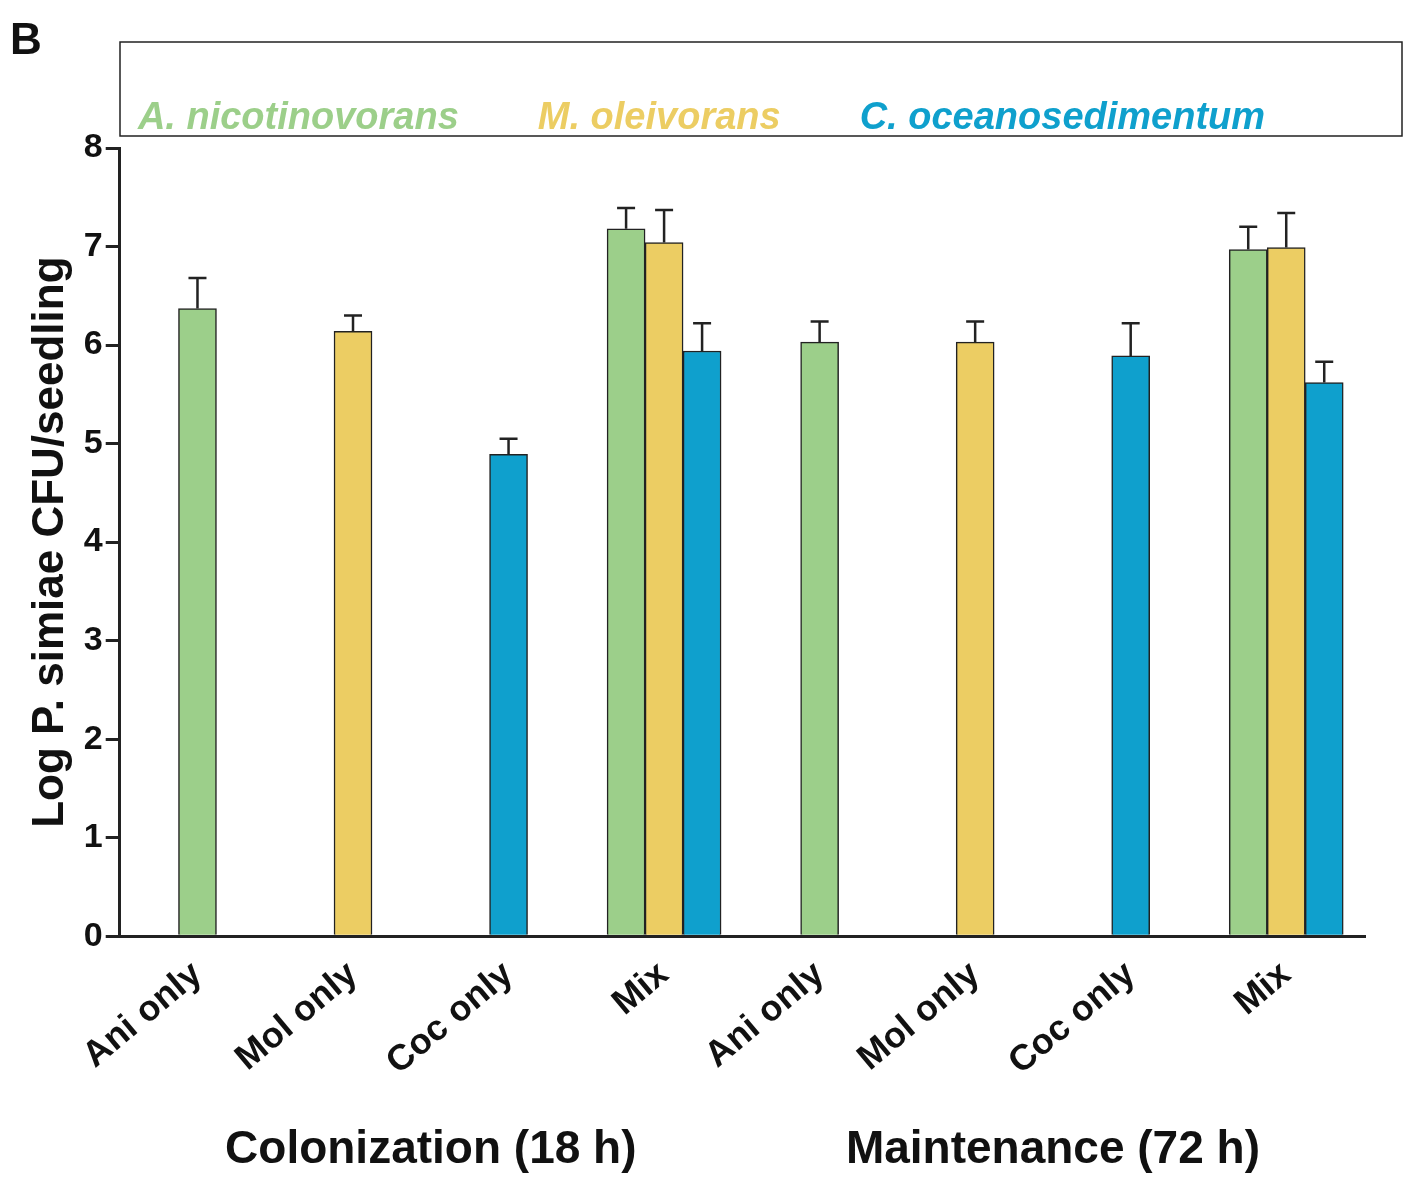 Image resolution: width=1404 pixels, height=1177 pixels. I want to click on y-tick-label: 2, so click(93, 736).